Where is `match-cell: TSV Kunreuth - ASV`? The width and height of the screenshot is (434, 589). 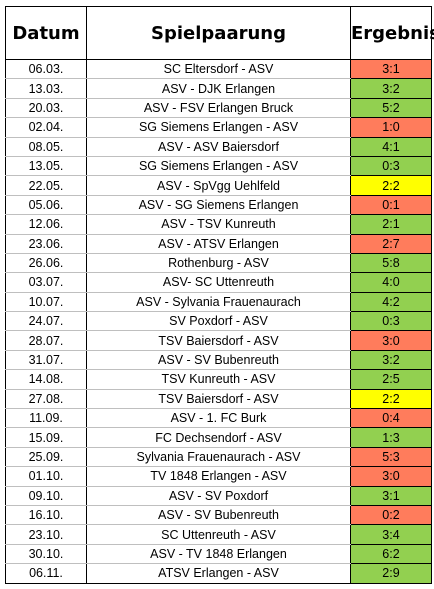
match-cell: TSV Kunreuth - ASV is located at coordinates (218, 379).